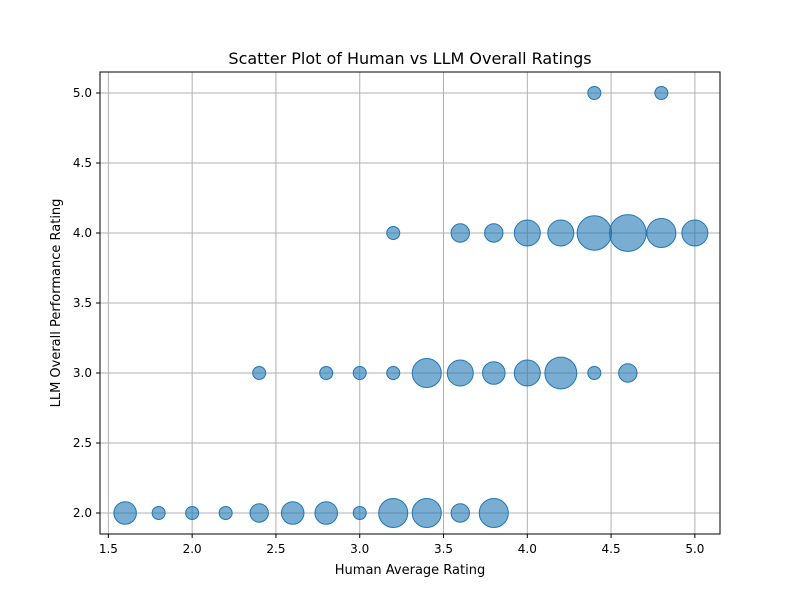  Describe the element at coordinates (82, 373) in the screenshot. I see `y-tick-label: 3.0` at that location.